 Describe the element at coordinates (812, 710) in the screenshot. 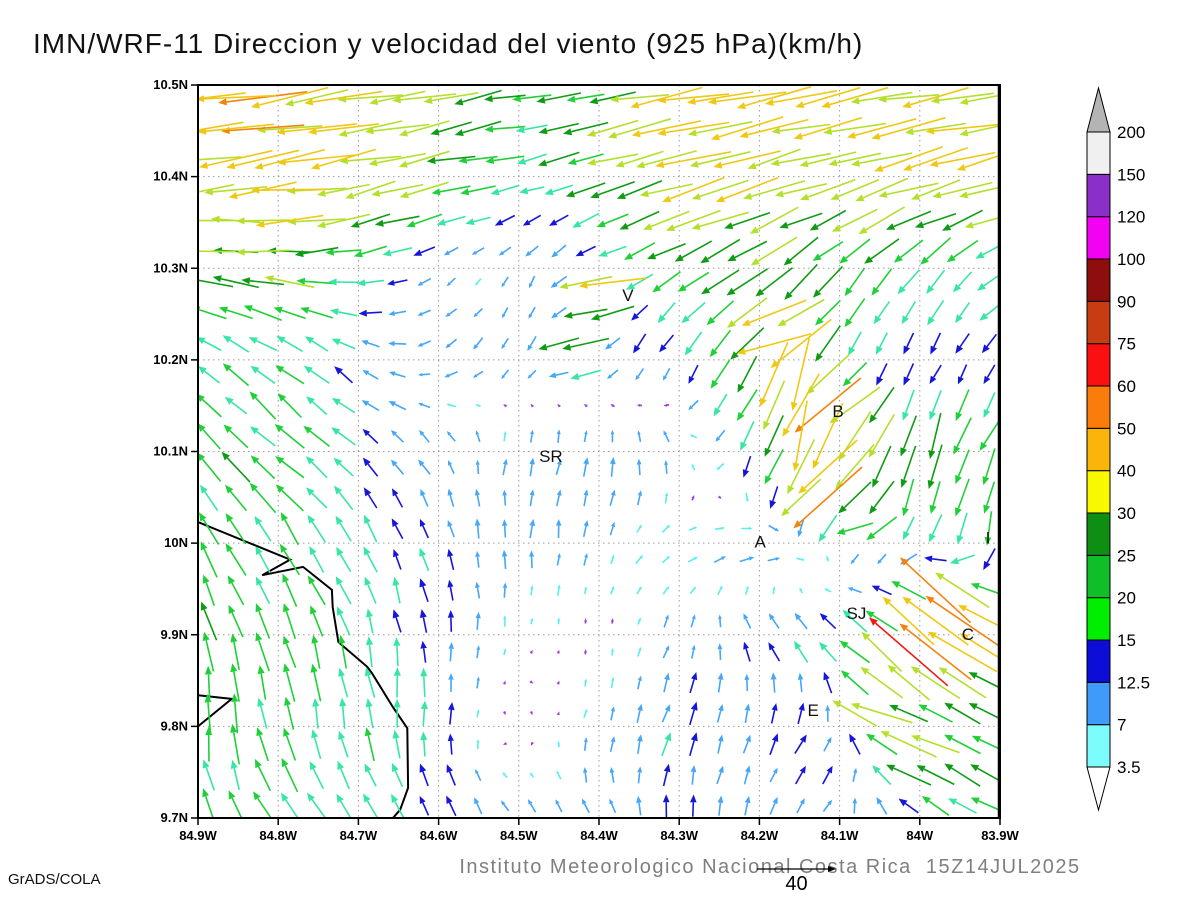

I see `station-label-E: E` at that location.